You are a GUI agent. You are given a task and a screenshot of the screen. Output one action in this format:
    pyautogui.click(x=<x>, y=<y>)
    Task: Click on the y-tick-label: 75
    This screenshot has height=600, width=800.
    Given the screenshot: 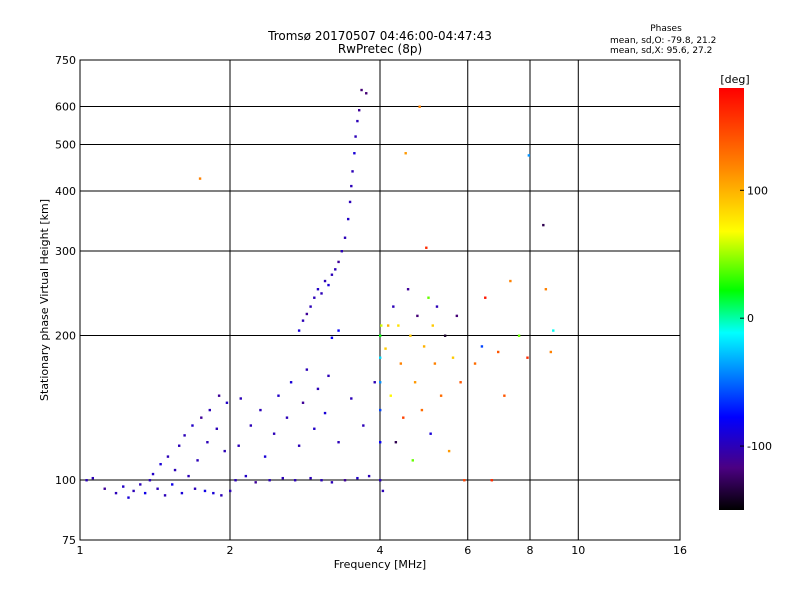 What is the action you would take?
    pyautogui.click(x=69, y=540)
    